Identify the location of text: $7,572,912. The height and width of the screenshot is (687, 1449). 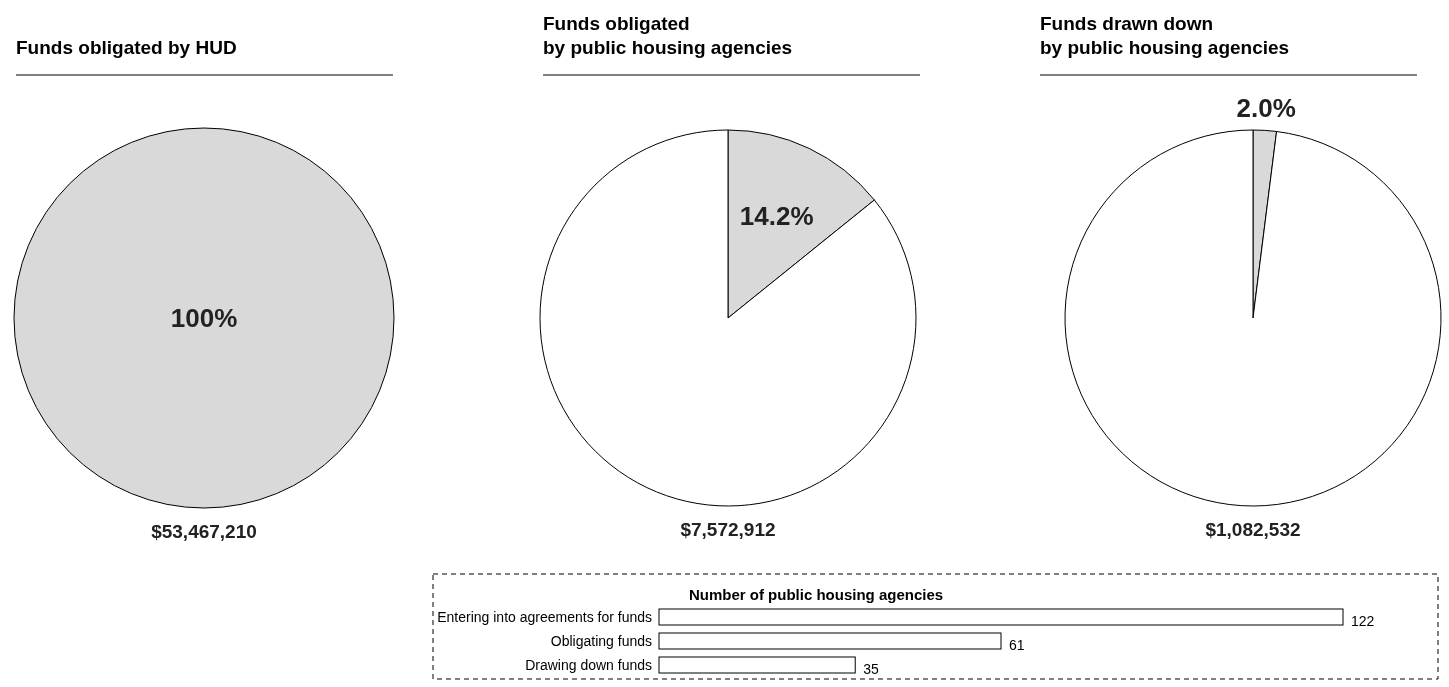
(728, 529).